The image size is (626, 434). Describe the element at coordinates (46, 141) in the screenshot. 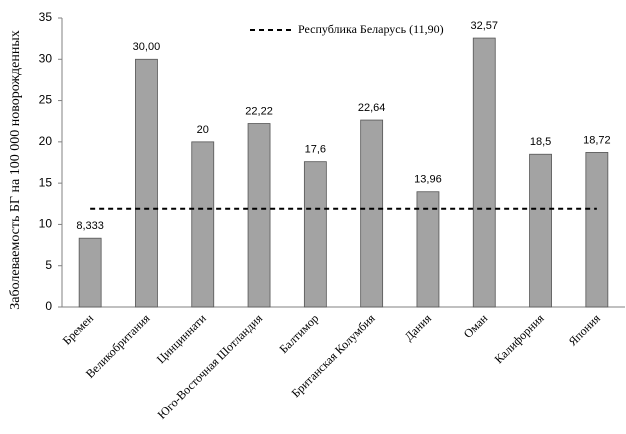

I see `y-tick-label: 20` at that location.